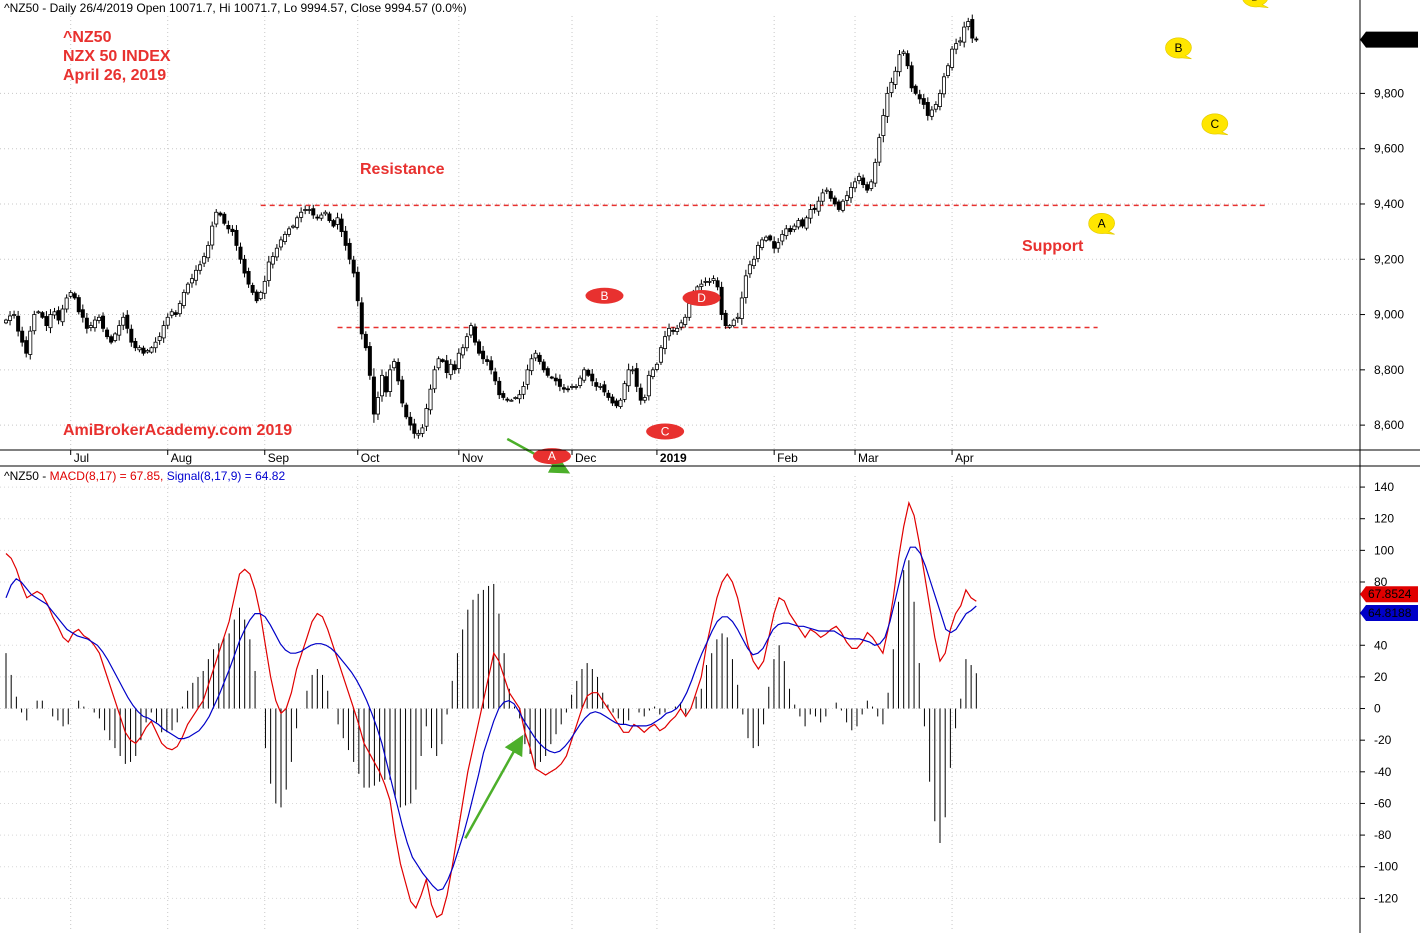 This screenshot has height=938, width=1420. Describe the element at coordinates (1215, 124) in the screenshot. I see `marker-yellow-c: C` at that location.